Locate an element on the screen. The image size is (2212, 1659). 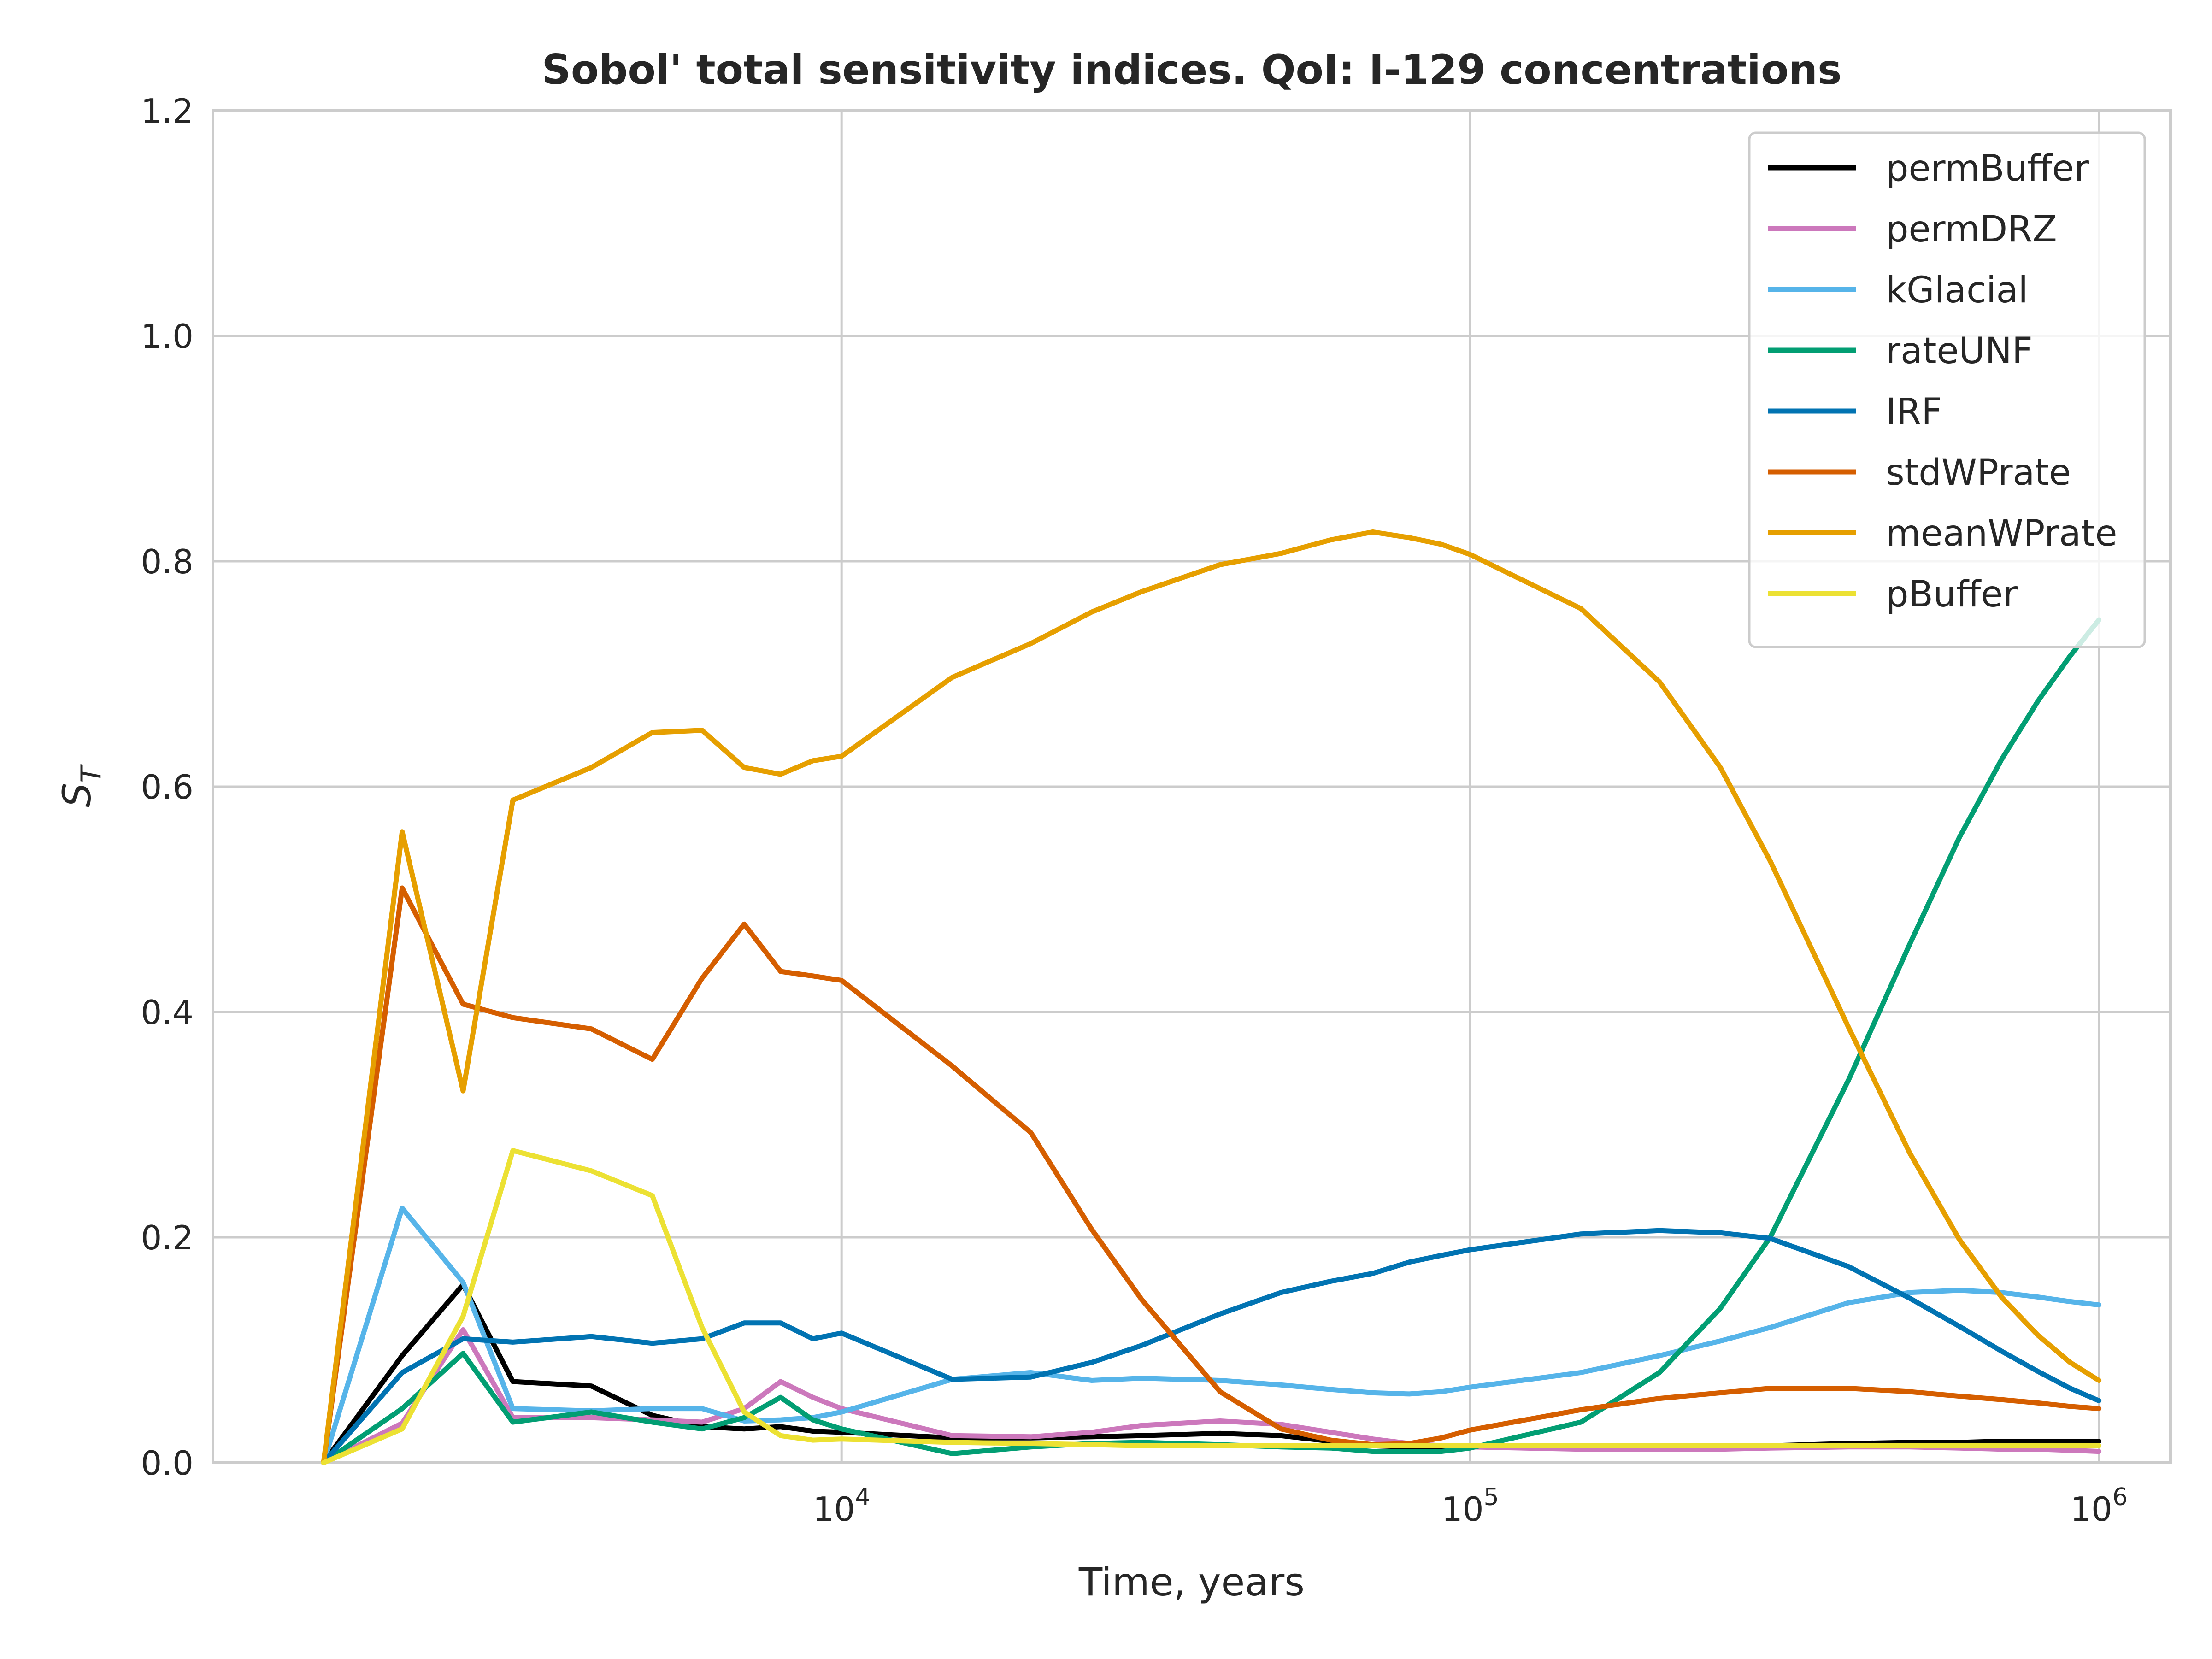
y-tick-label: 0.6 is located at coordinates (167, 787).